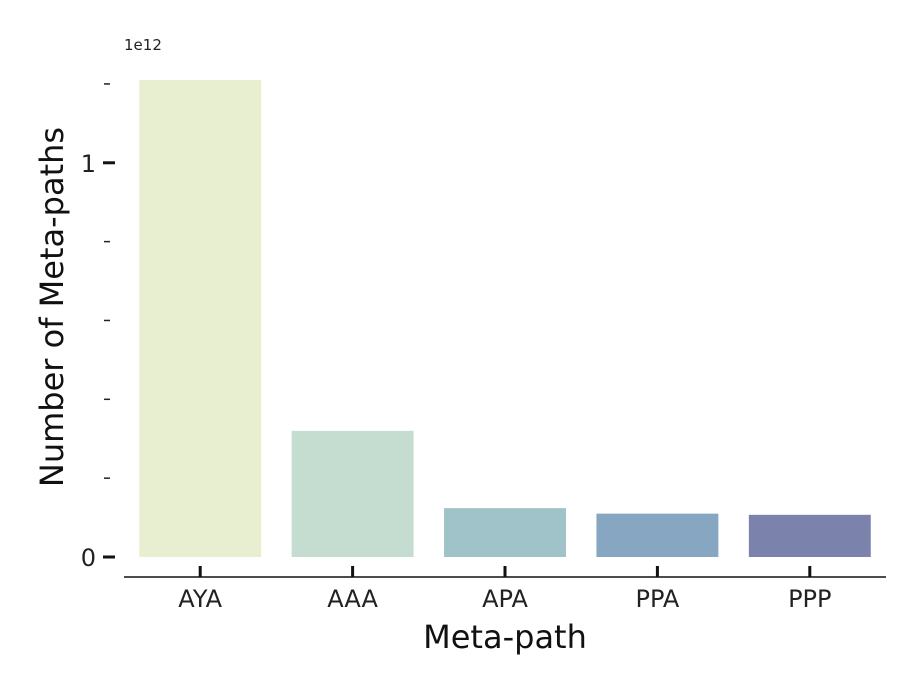 This screenshot has height=691, width=921. Describe the element at coordinates (657, 599) in the screenshot. I see `x-tick-label: PPA` at that location.